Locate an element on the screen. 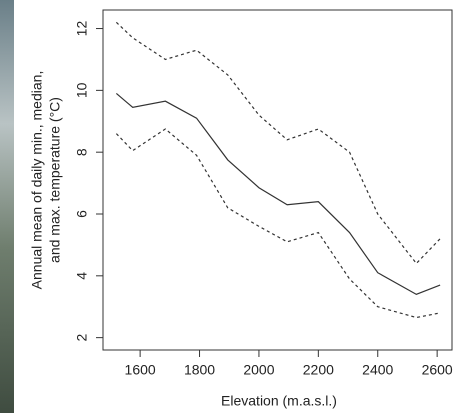  y-axis-label: Annual mean of daily min., median, is located at coordinates (37, 180).